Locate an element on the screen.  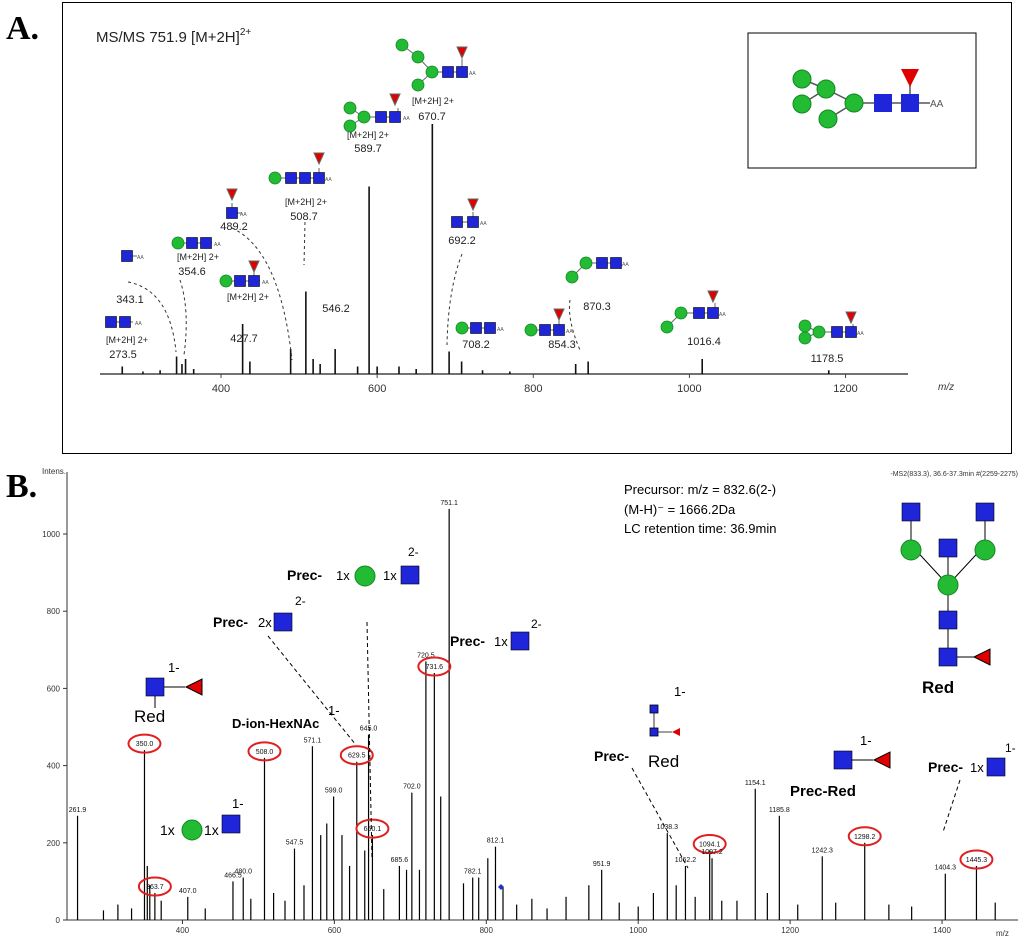
peak-a-label: 427.7 is located at coordinates (244, 339).